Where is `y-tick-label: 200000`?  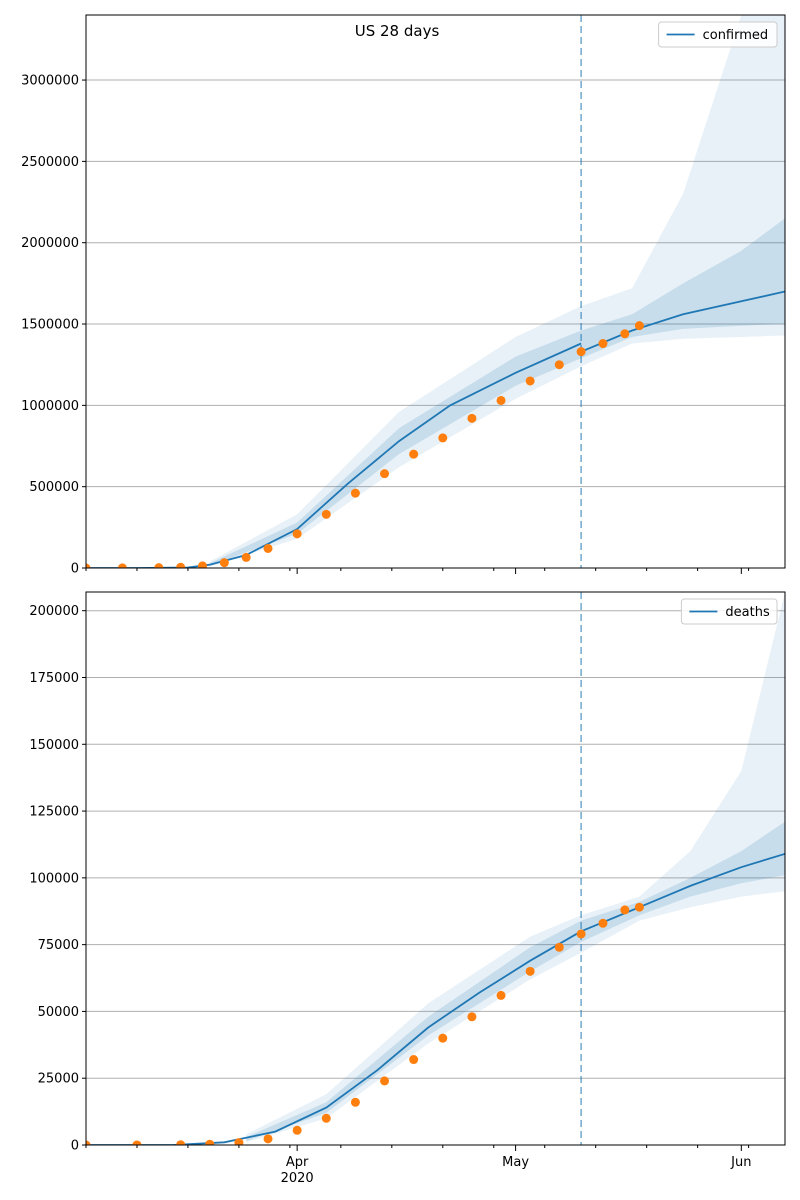 y-tick-label: 200000 is located at coordinates (54, 611).